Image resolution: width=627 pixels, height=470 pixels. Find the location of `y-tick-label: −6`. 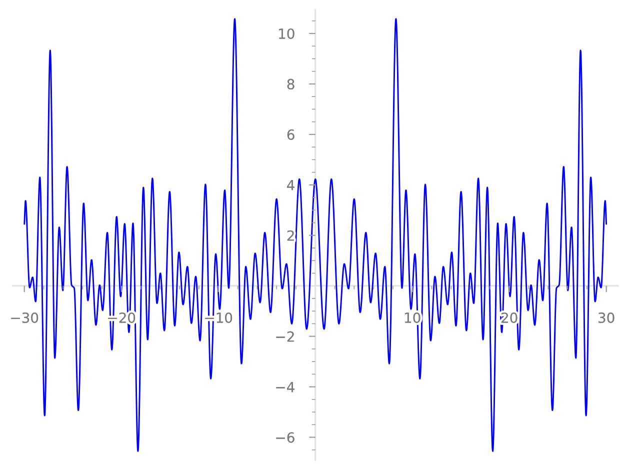

y-tick-label: −6 is located at coordinates (285, 437).